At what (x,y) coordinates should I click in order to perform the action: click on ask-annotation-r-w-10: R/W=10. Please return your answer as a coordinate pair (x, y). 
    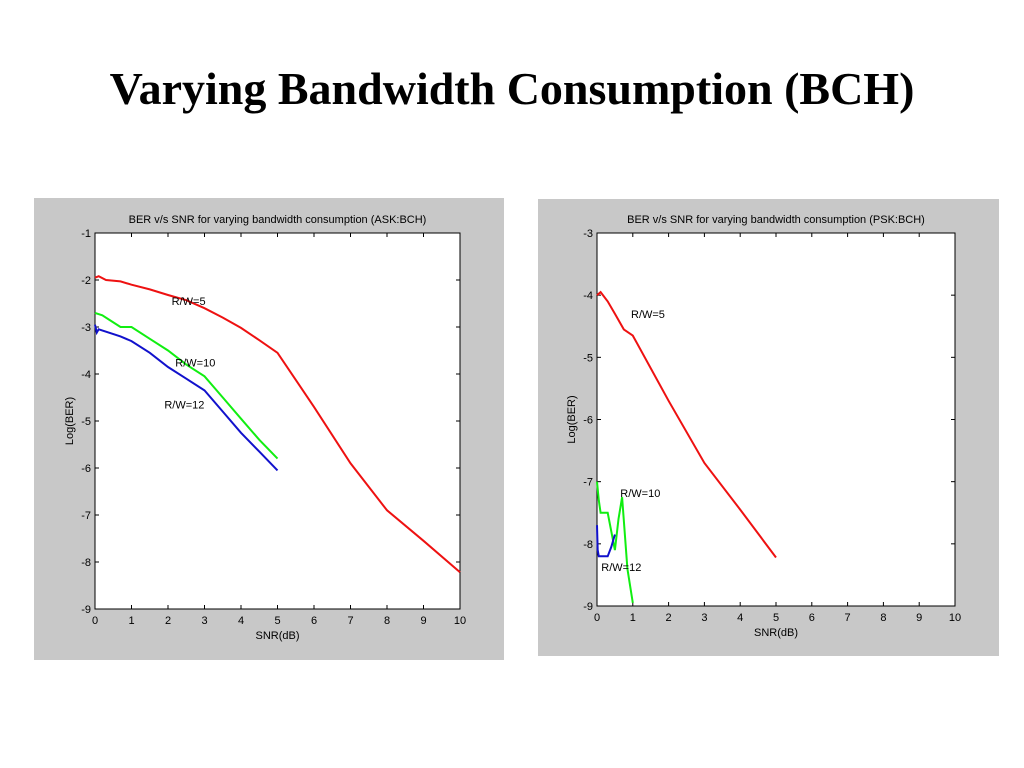
    Looking at the image, I should click on (195, 363).